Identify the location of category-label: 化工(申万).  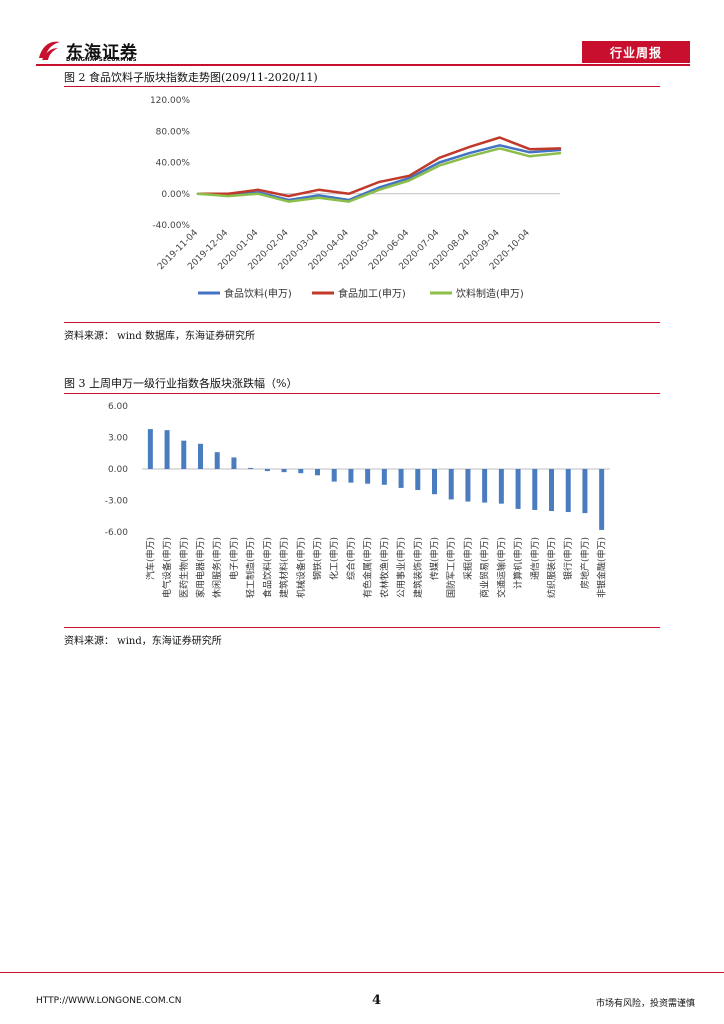
(334, 558).